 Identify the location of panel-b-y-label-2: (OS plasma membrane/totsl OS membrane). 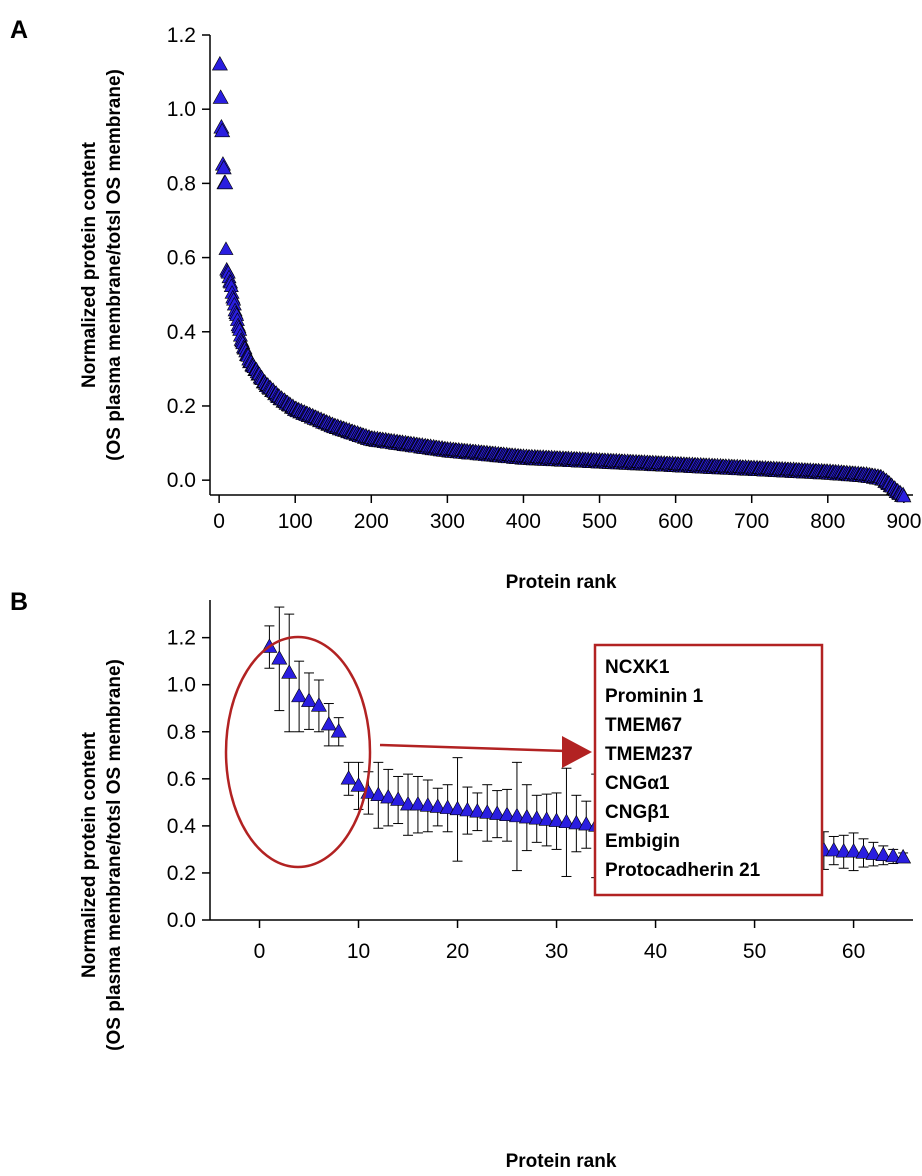
(114, 855).